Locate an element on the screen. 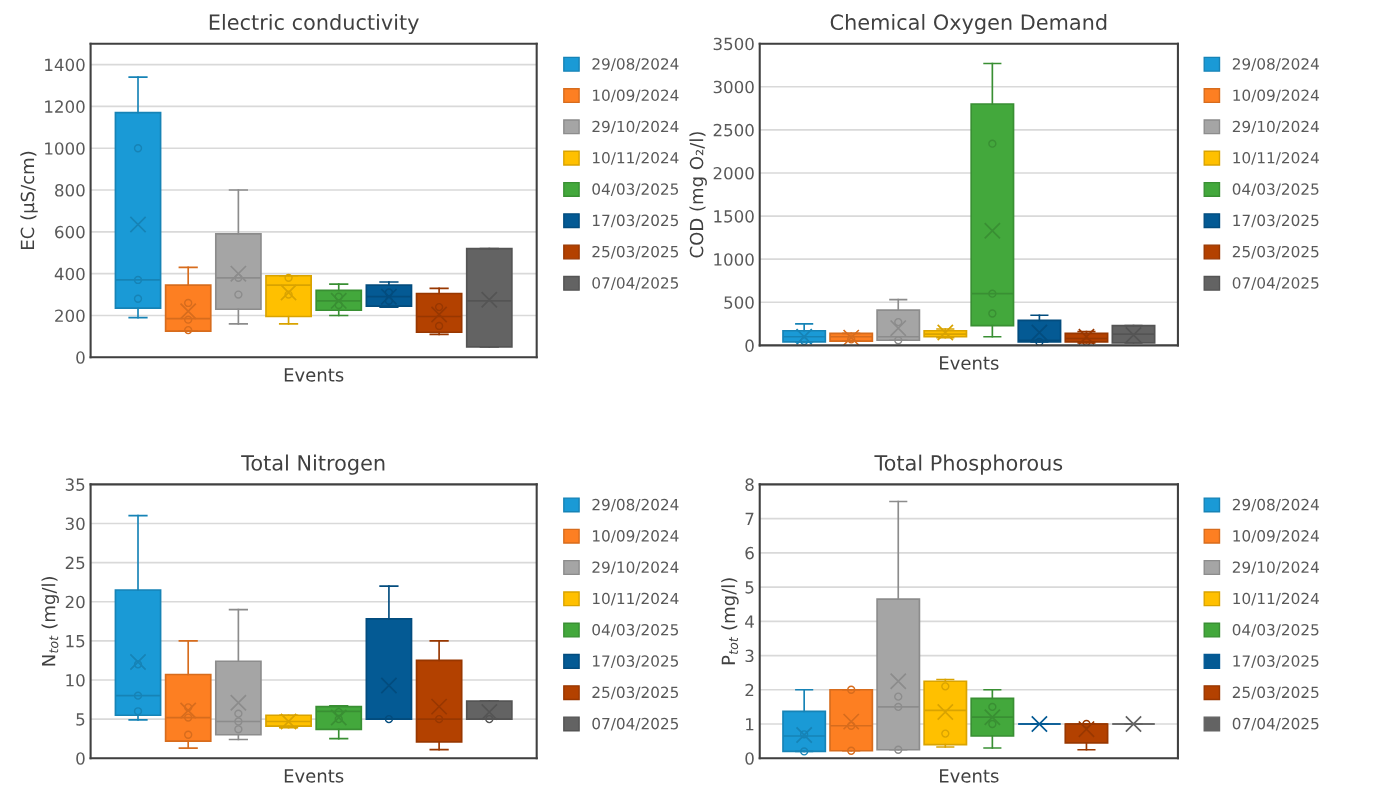 The image size is (1394, 794). y-tick-label: 2 is located at coordinates (749, 690).